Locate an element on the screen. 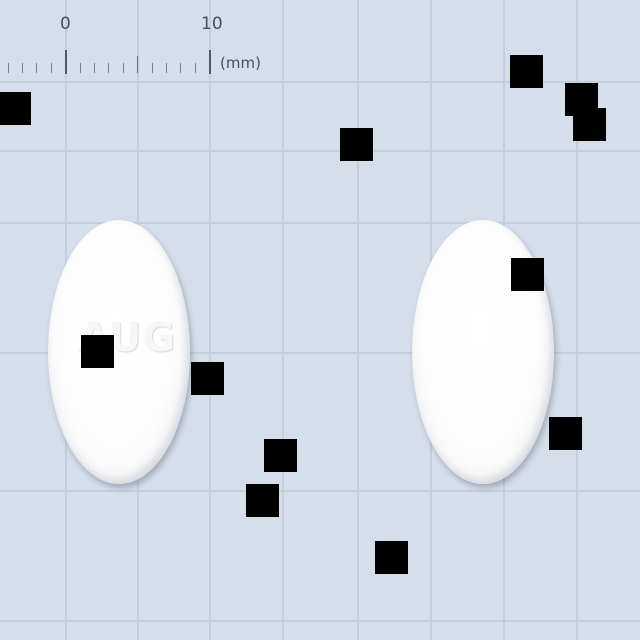 This screenshot has width=640, height=640. scale-unit-label: (mm) is located at coordinates (240, 63).